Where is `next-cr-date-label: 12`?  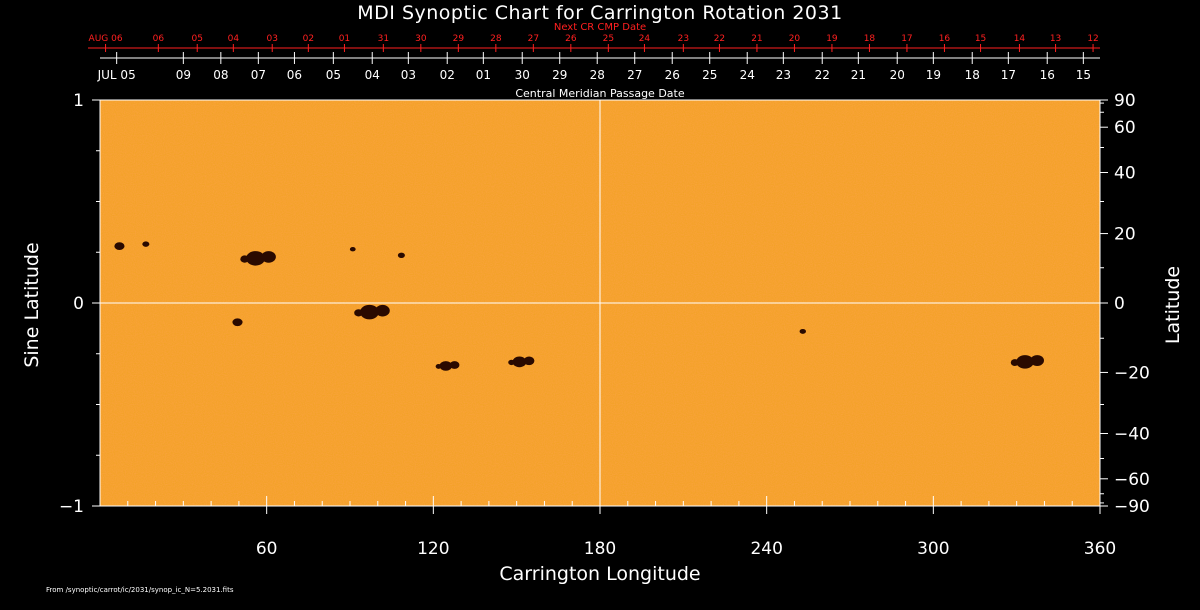 next-cr-date-label: 12 is located at coordinates (1092, 39).